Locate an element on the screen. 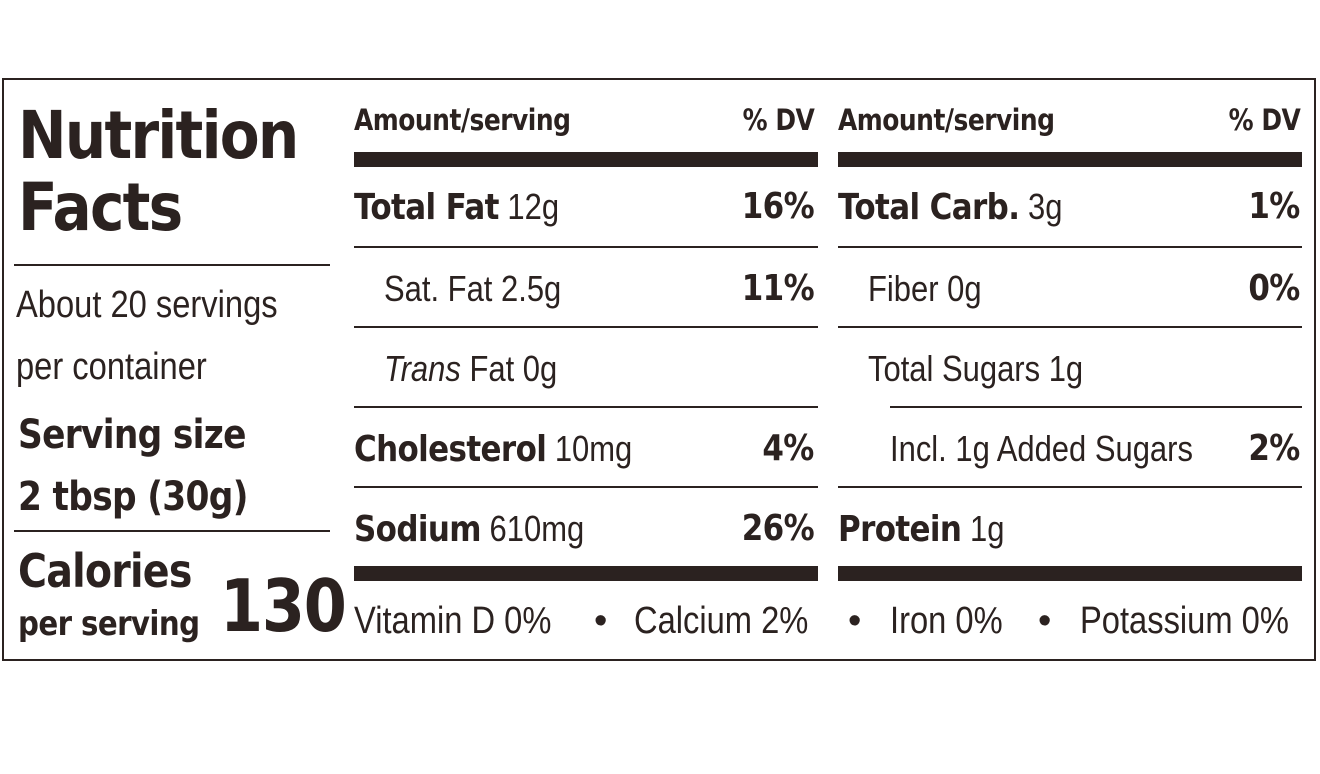  total-sugars-label: Total Sugars 1g is located at coordinates (976, 368).